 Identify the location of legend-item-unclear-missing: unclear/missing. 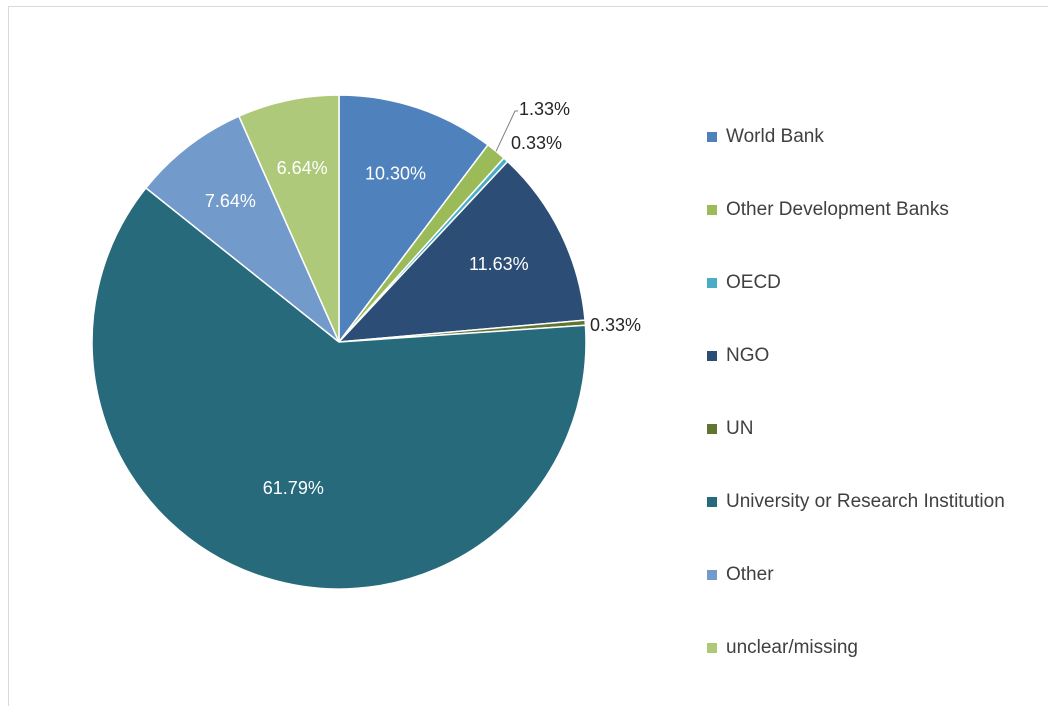
(782, 648).